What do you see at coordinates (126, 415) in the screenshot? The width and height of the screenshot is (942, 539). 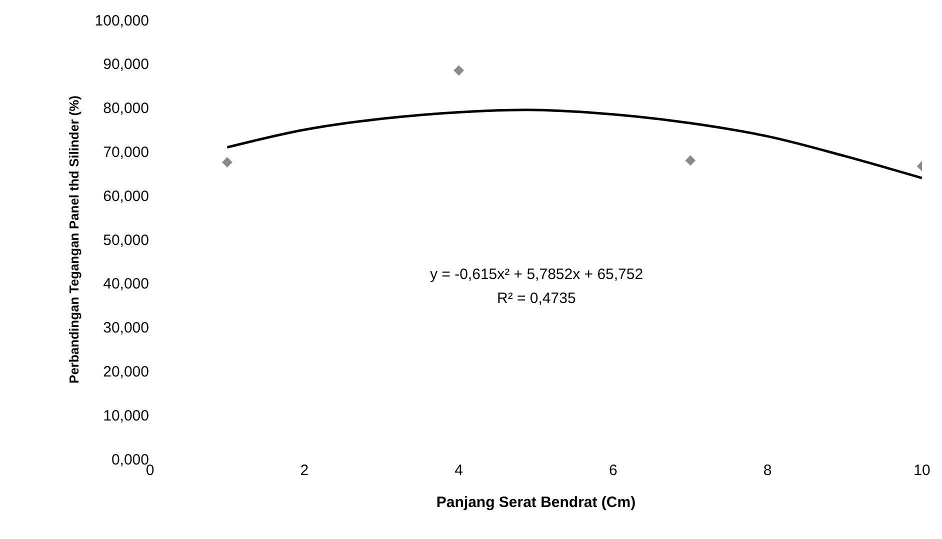 I see `y-tick-label: 10,000` at bounding box center [126, 415].